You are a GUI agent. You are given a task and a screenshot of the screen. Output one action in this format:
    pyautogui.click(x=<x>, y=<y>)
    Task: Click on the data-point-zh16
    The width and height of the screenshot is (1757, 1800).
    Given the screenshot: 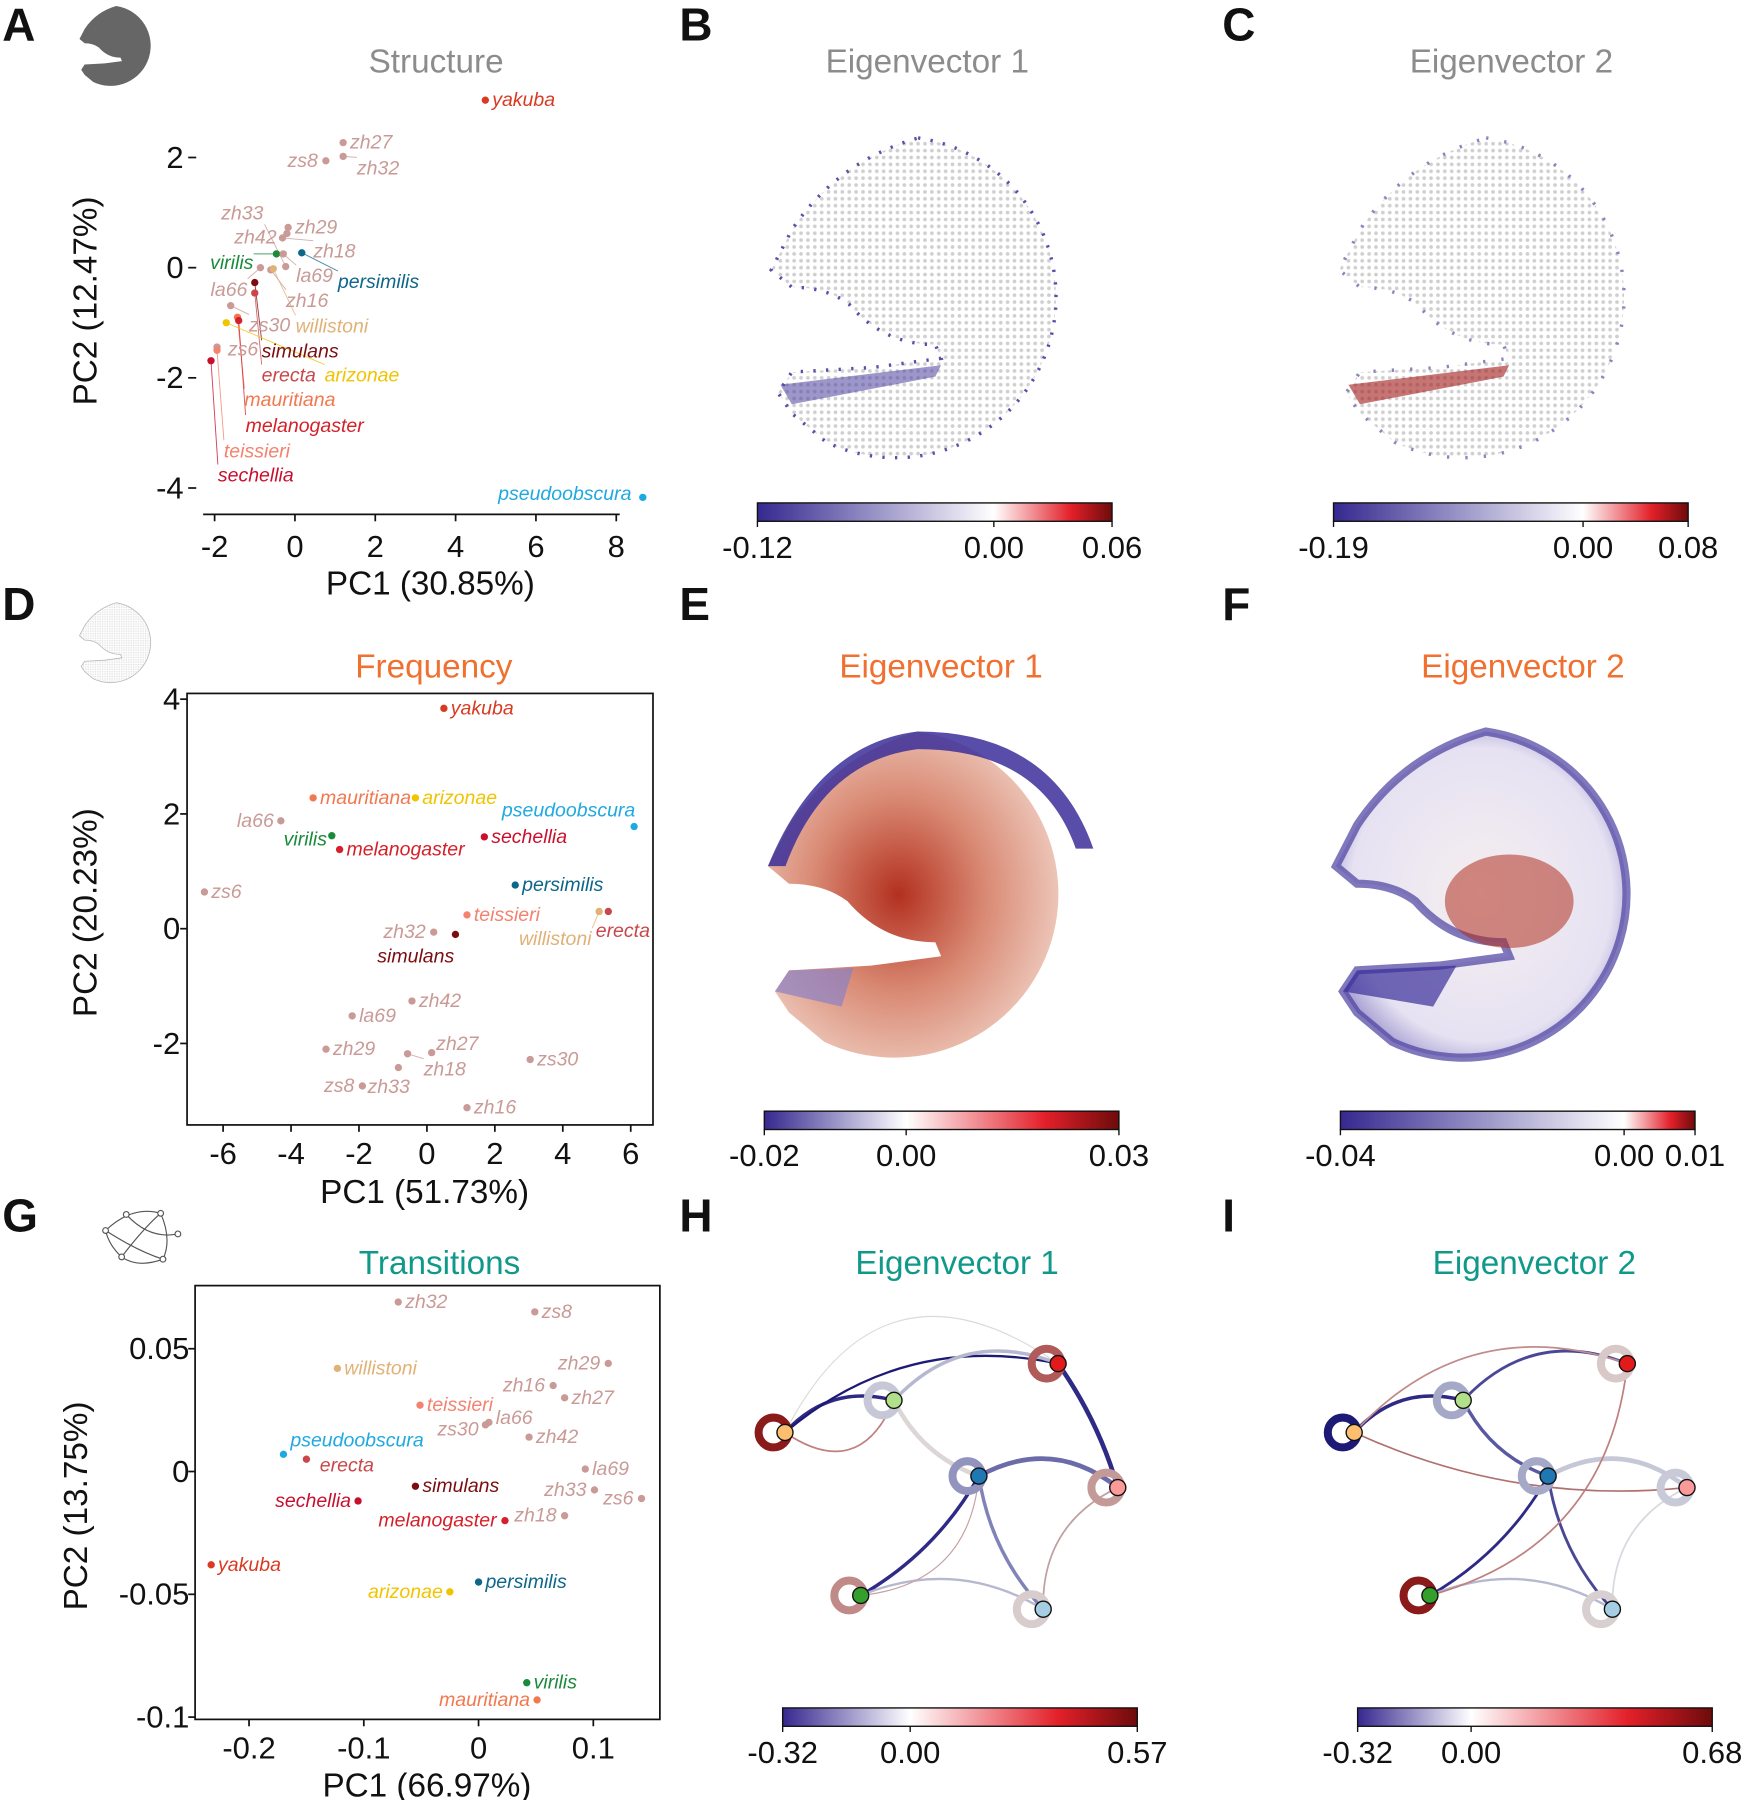 What is the action you would take?
    pyautogui.click(x=553, y=1385)
    